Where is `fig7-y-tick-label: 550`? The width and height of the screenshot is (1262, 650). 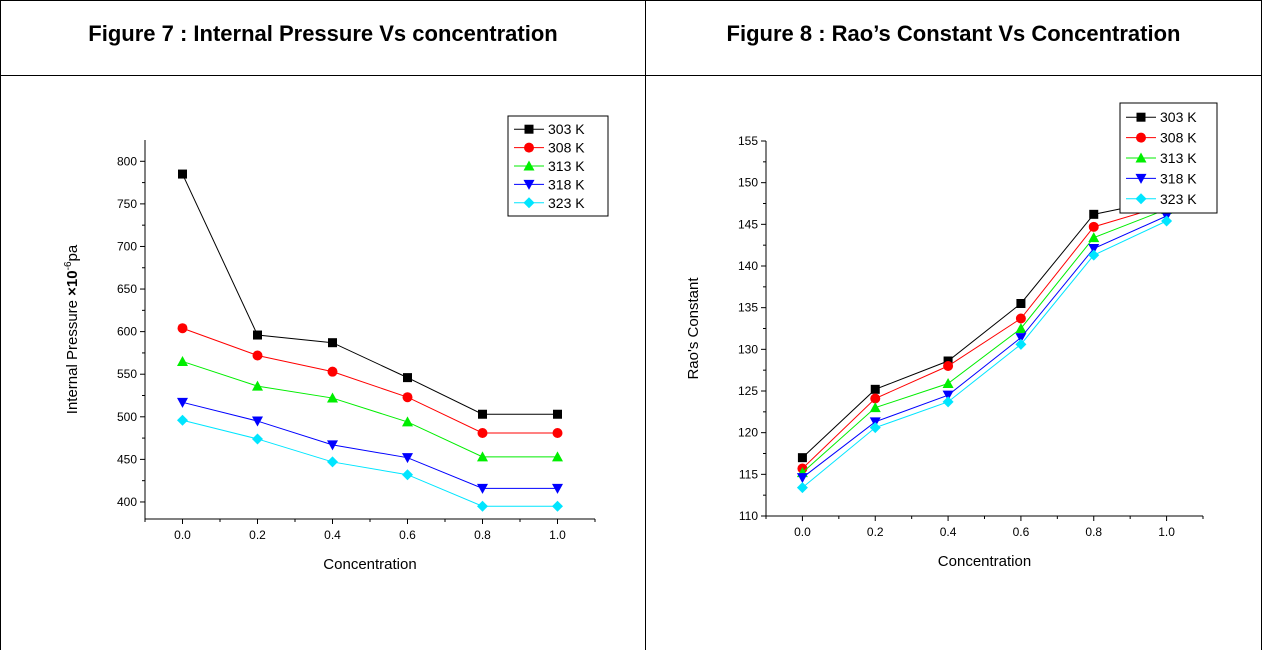
fig7-y-tick-label: 550 is located at coordinates (127, 374).